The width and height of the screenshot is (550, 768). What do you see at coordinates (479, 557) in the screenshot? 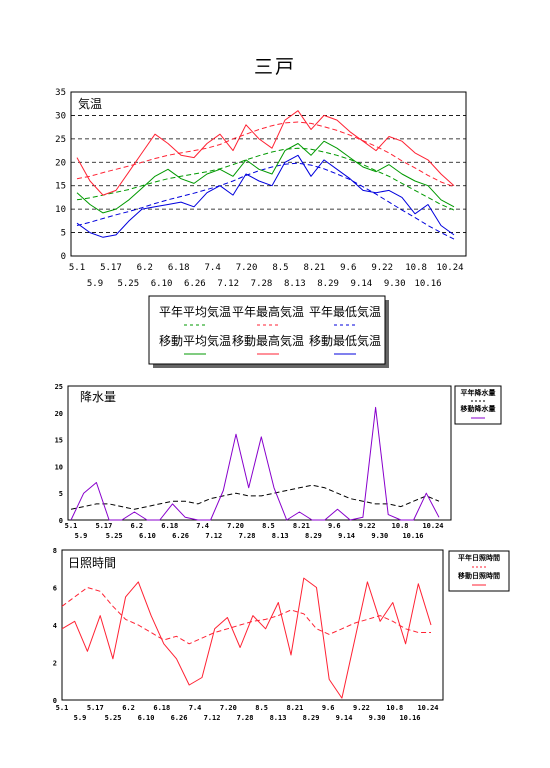
I see `legend-label: 平年日照時間` at bounding box center [479, 557].